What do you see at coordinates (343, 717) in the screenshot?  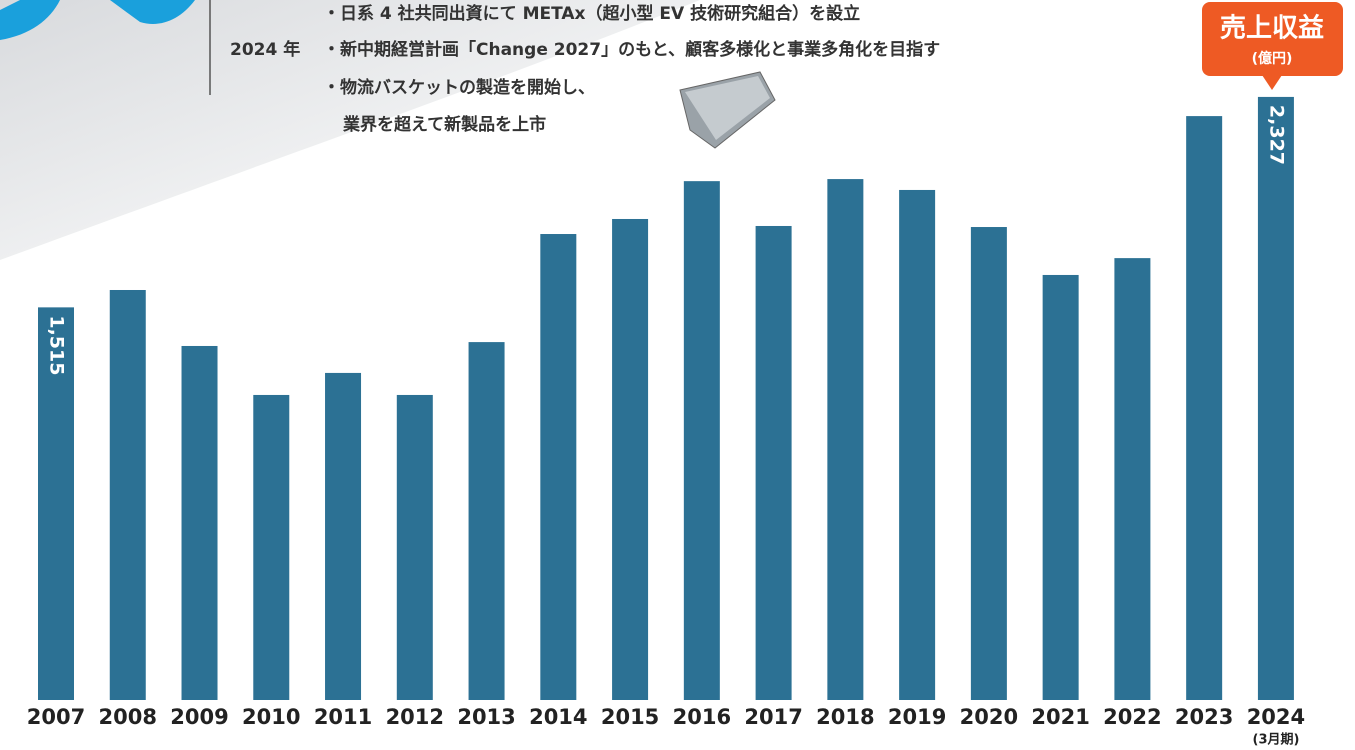 I see `x-tick-label: 2011` at bounding box center [343, 717].